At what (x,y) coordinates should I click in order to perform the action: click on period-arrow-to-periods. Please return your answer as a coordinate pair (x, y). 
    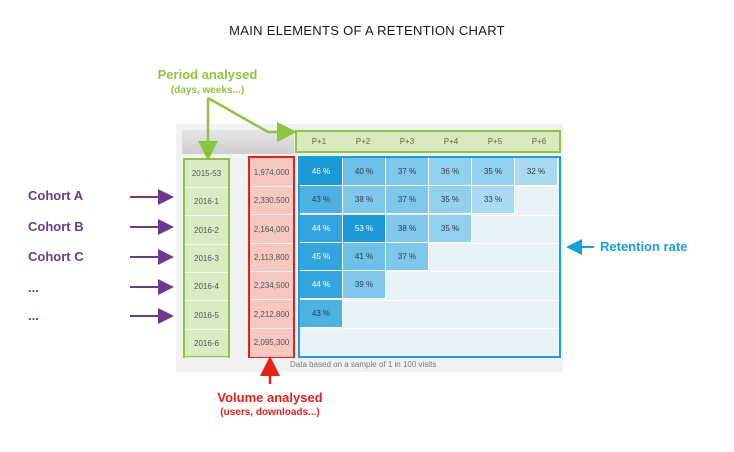
    Looking at the image, I should click on (252, 119).